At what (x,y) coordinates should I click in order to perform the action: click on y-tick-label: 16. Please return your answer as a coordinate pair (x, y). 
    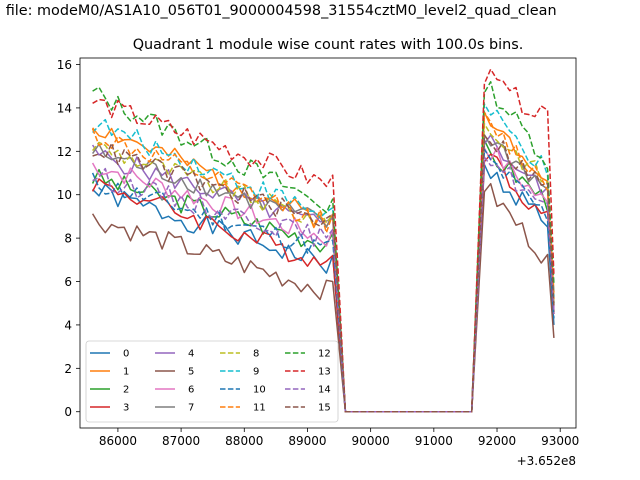
    Looking at the image, I should click on (64, 65).